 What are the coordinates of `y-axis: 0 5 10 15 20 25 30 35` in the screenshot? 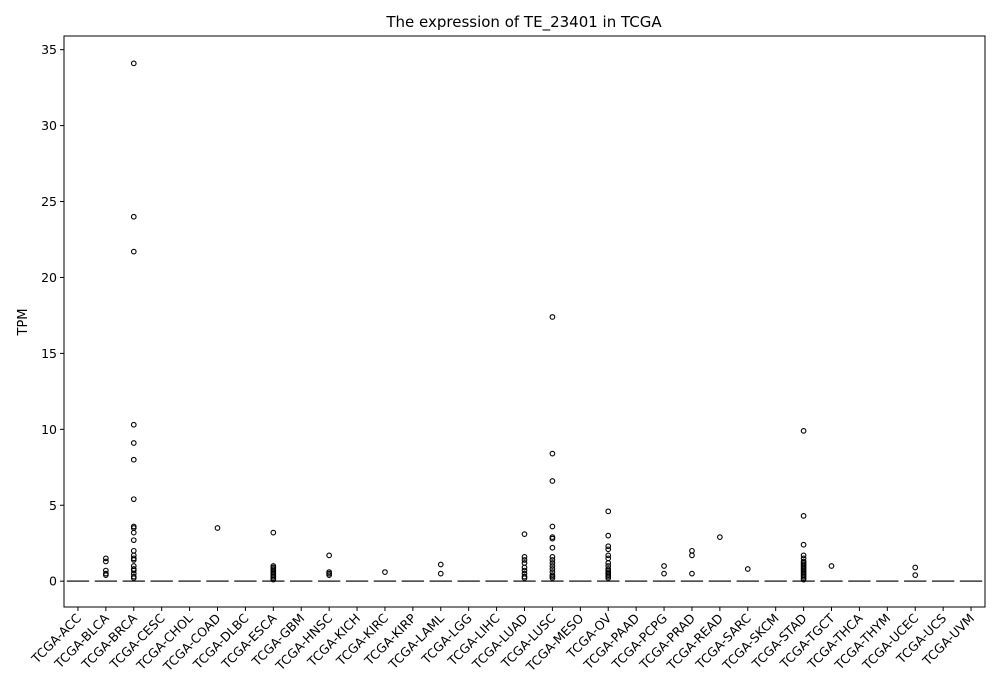 It's located at (52, 315).